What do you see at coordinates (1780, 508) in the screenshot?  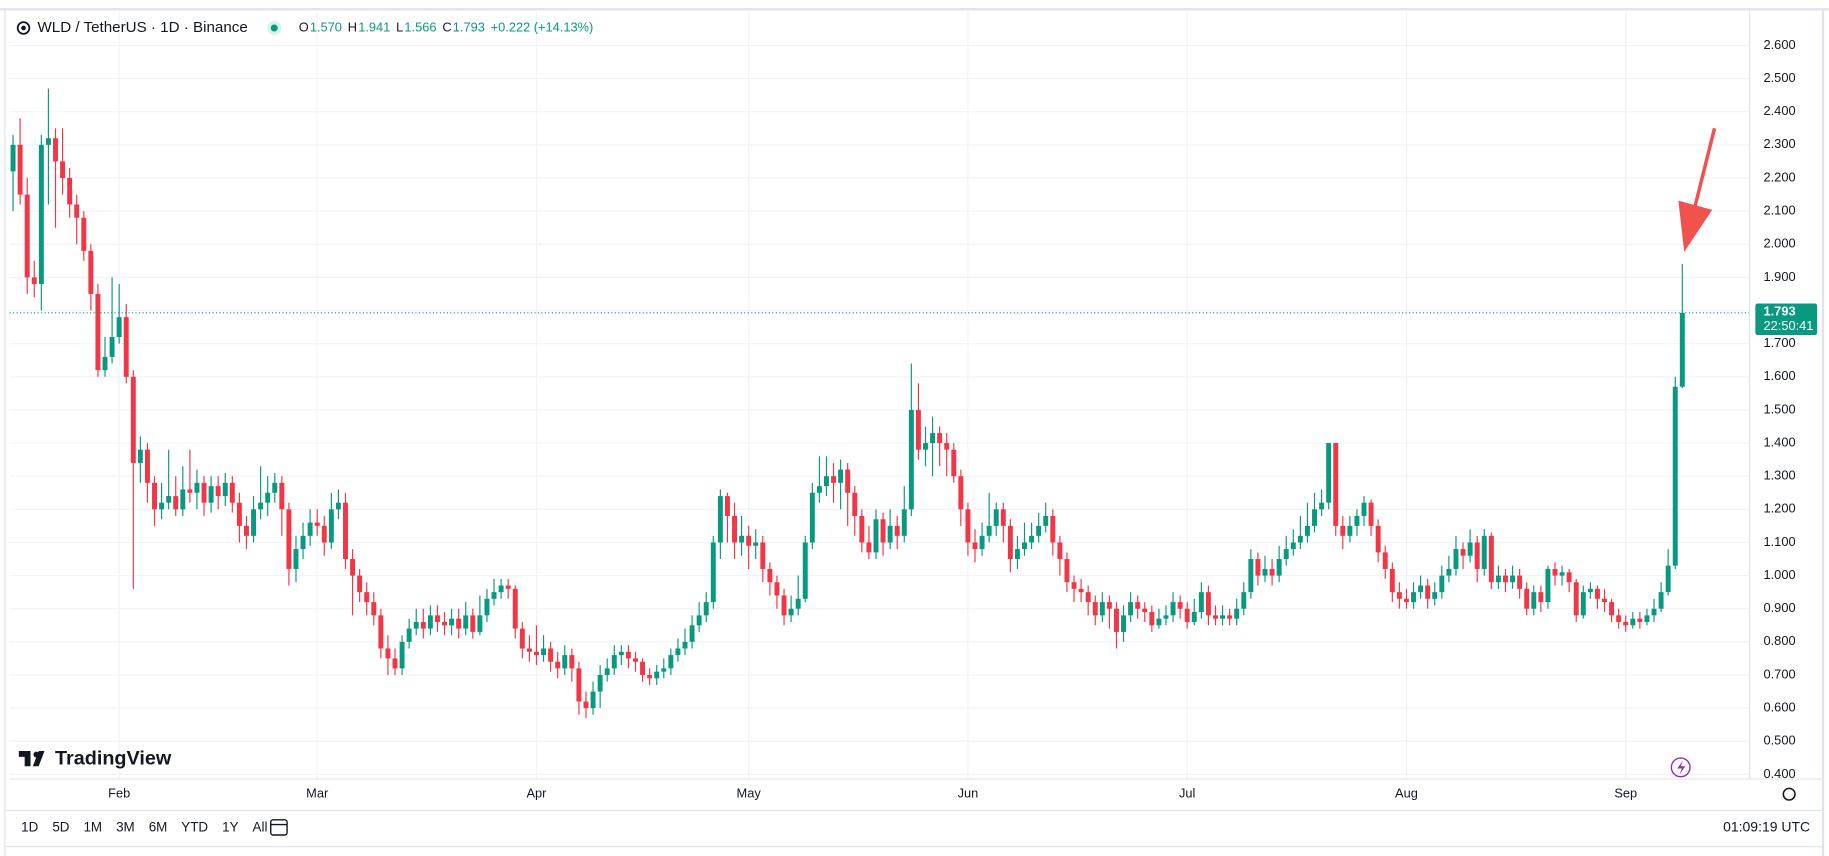 I see `y-tick-label: 1.200` at bounding box center [1780, 508].